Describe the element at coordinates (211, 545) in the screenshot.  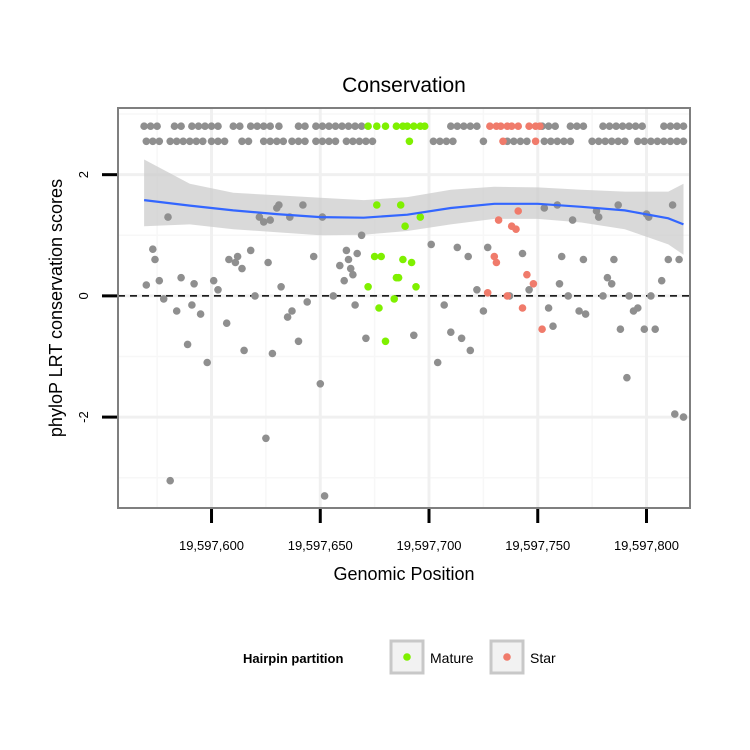
I see `x-tick-label: 19,597,600` at that location.